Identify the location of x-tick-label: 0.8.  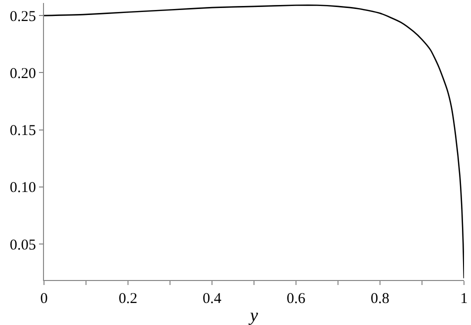
(380, 299).